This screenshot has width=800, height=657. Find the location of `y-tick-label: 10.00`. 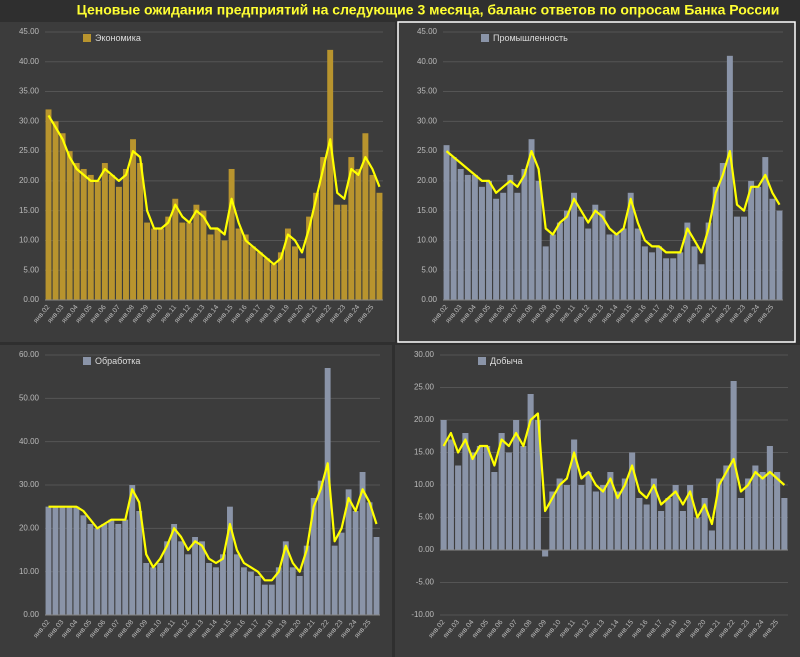

y-tick-label: 10.00 is located at coordinates (424, 484).